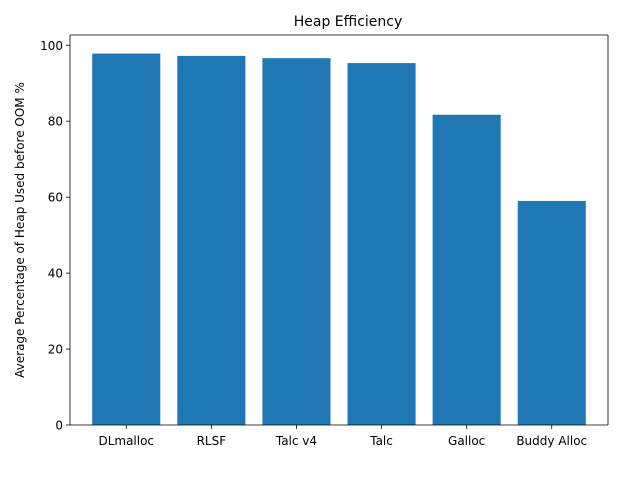  Describe the element at coordinates (466, 441) in the screenshot. I see `x-tick-label: Galloc` at that location.